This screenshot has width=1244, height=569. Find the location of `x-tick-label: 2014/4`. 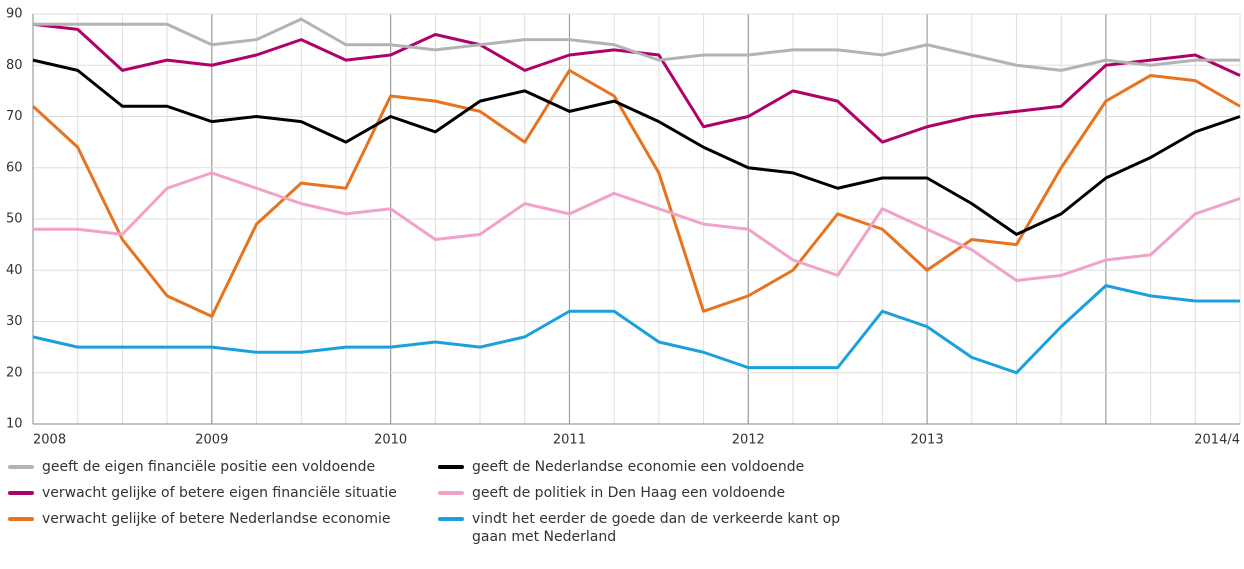

x-tick-label: 2014/4 is located at coordinates (1217, 440).